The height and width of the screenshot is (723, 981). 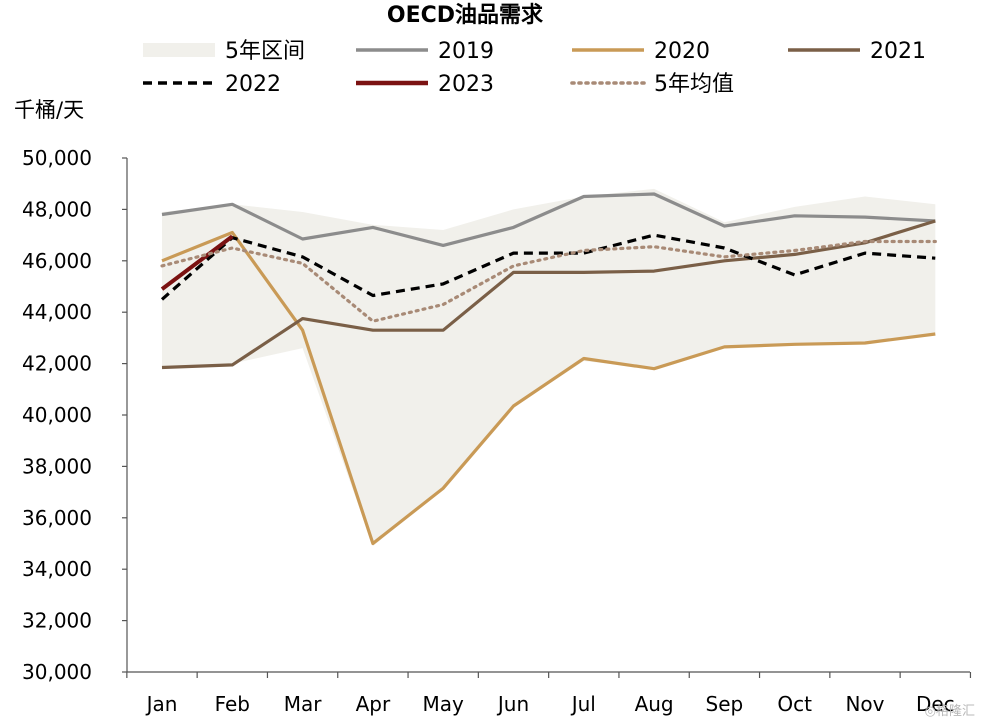 What do you see at coordinates (548, 219) in the screenshot?
I see `series-line-2019` at bounding box center [548, 219].